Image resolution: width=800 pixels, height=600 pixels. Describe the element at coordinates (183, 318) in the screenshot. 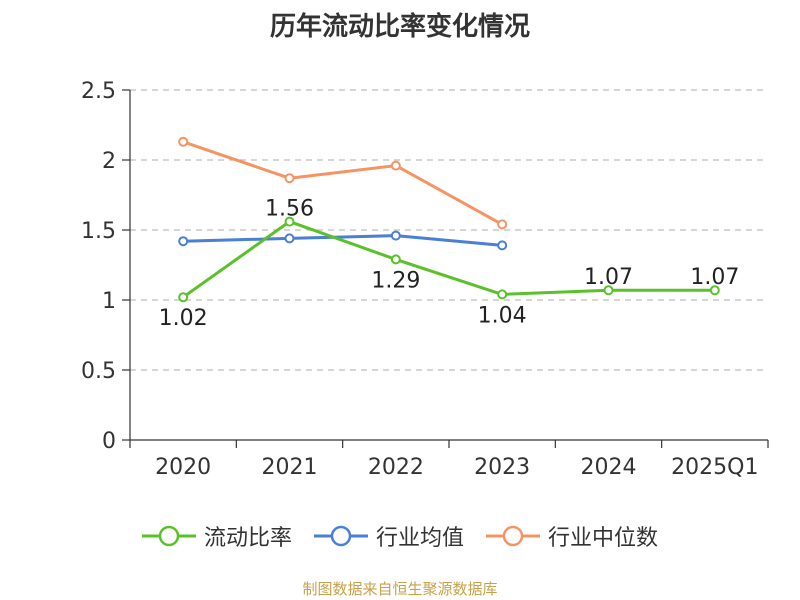

I see `data-label: 1.02` at that location.